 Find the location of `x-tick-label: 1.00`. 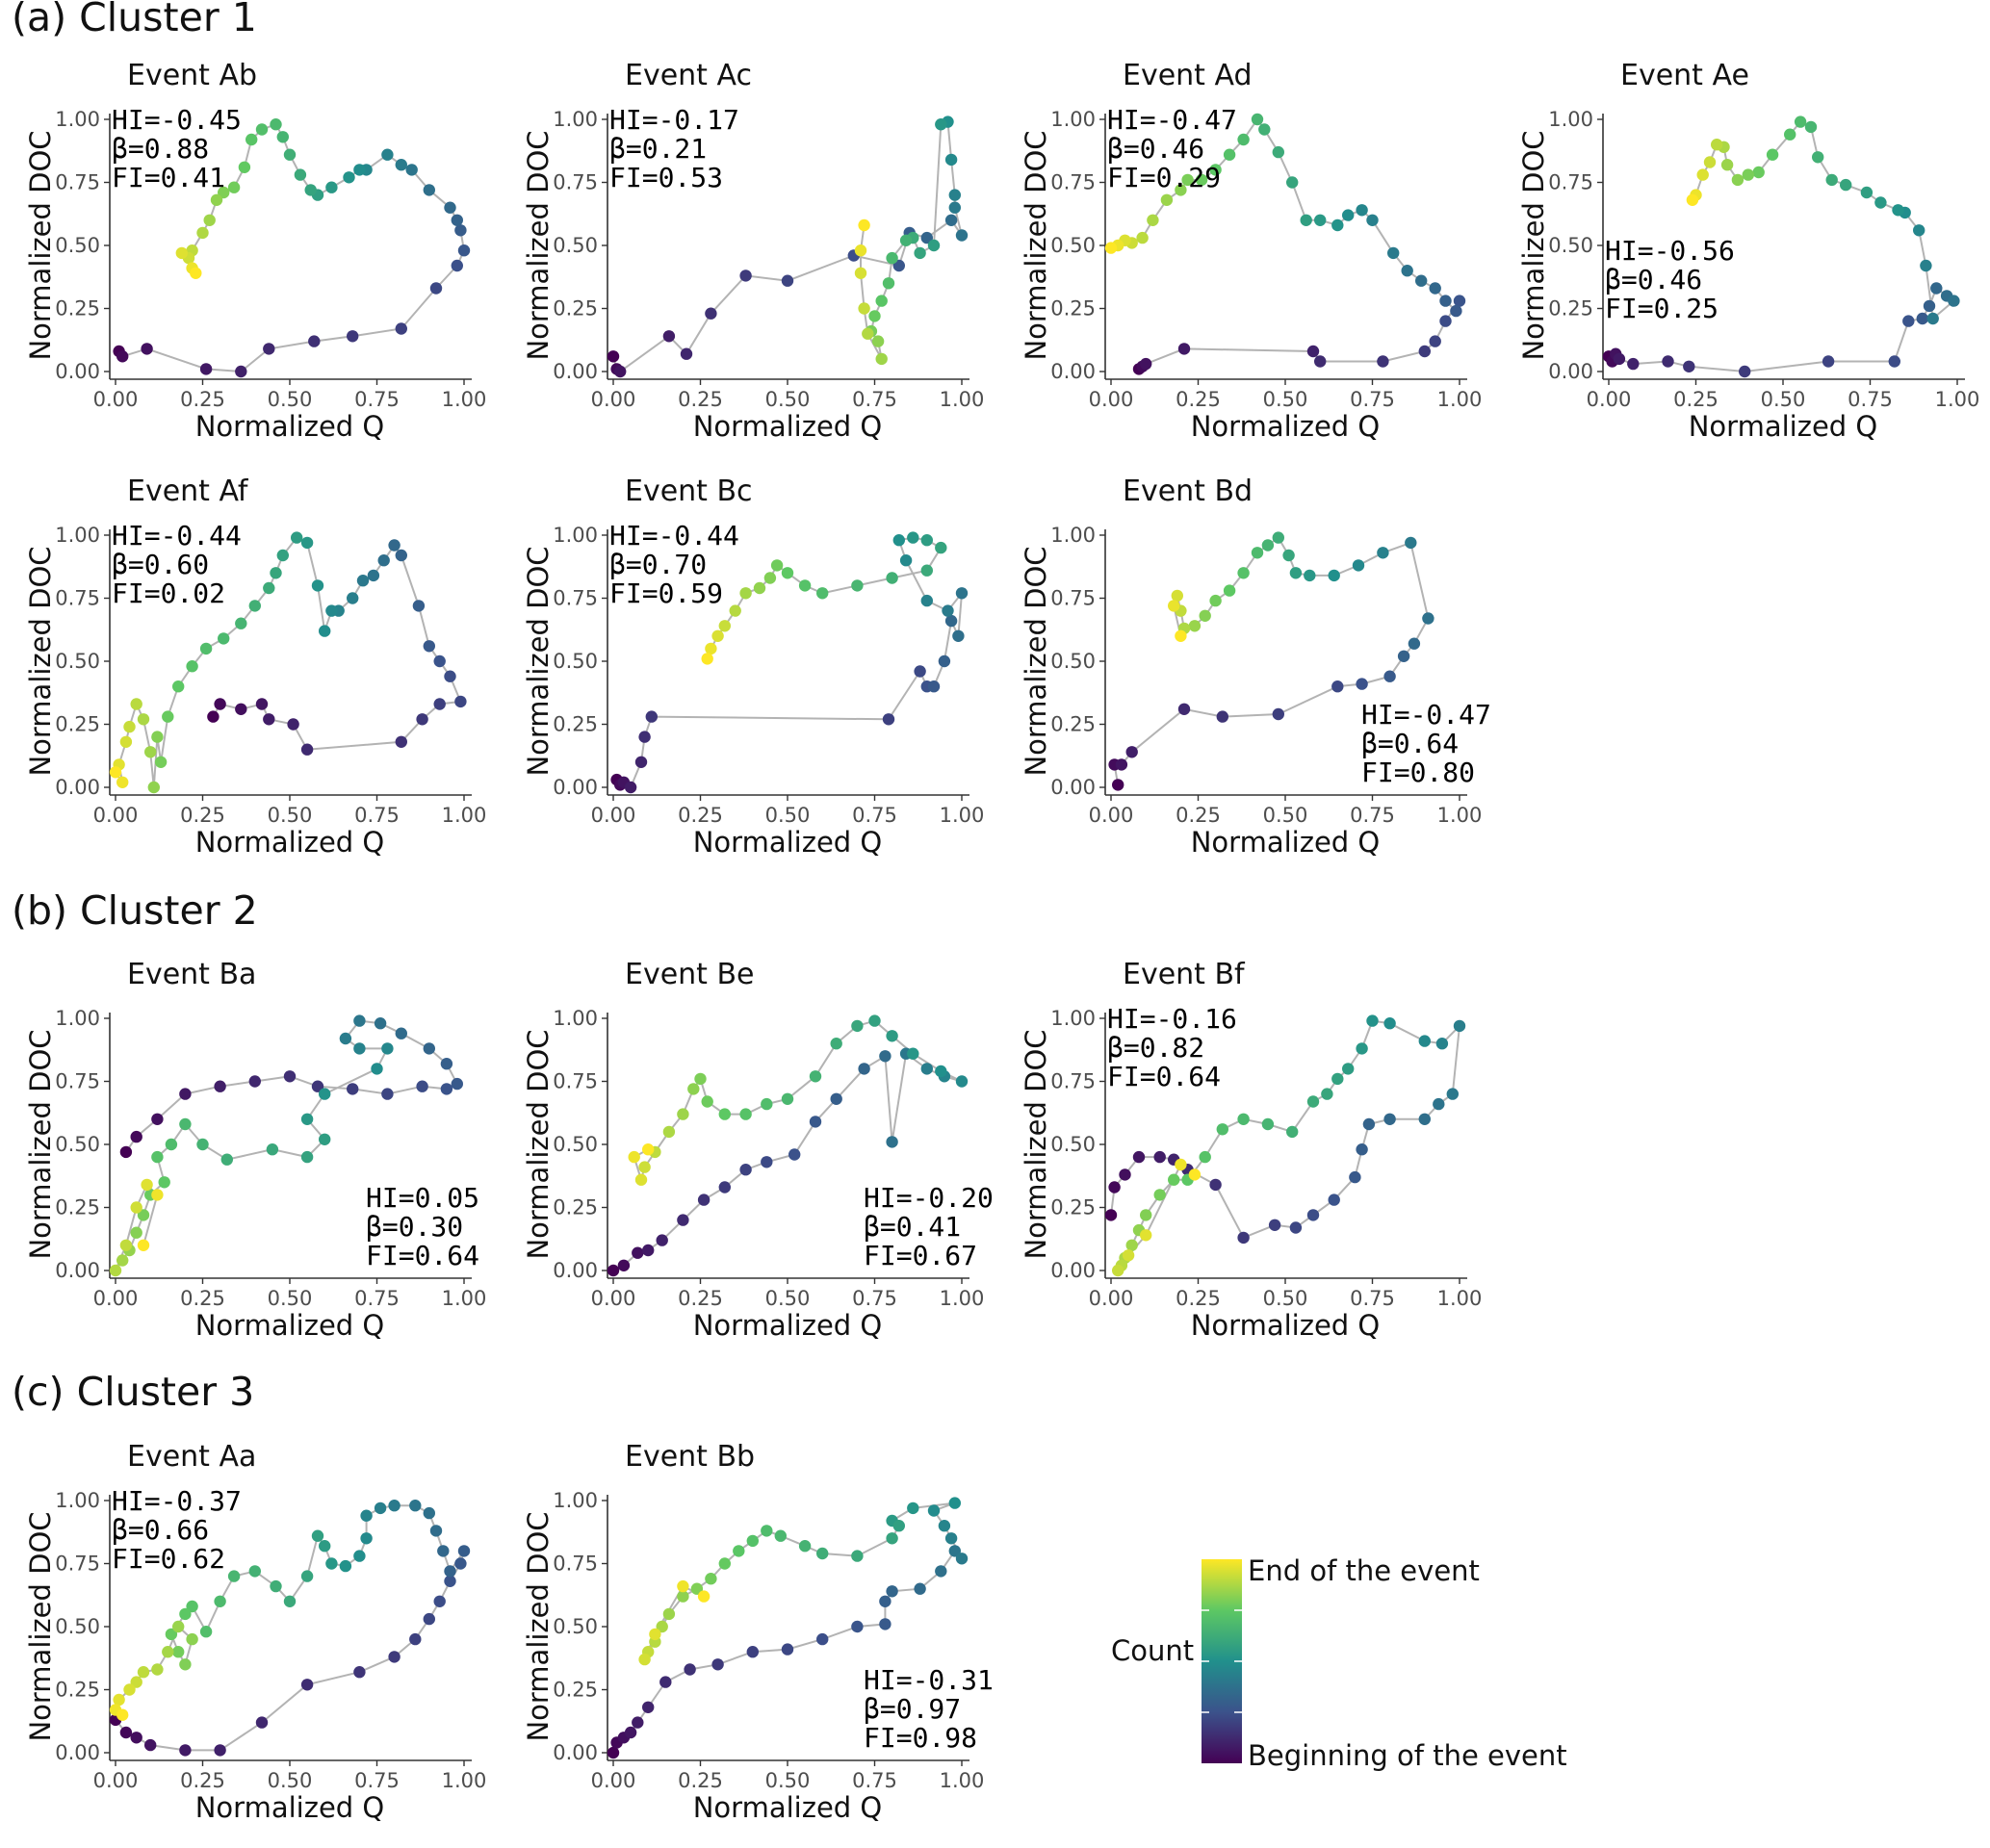

x-tick-label: 1.00 is located at coordinates (465, 815).